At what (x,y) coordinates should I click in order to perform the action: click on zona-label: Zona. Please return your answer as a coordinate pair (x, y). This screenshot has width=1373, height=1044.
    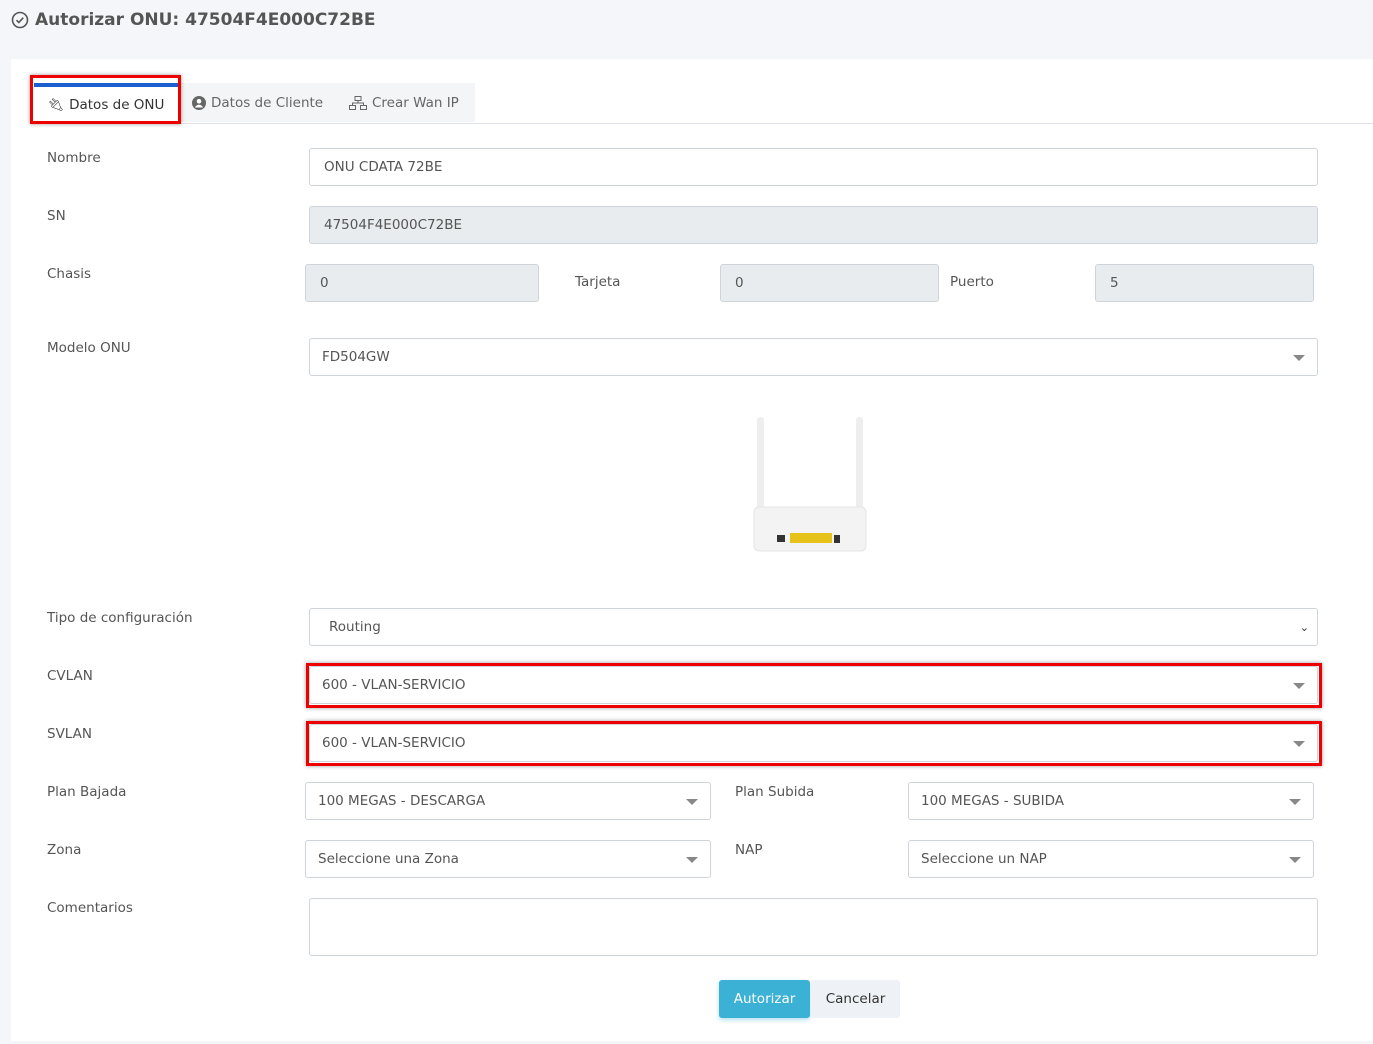
    Looking at the image, I should click on (64, 850).